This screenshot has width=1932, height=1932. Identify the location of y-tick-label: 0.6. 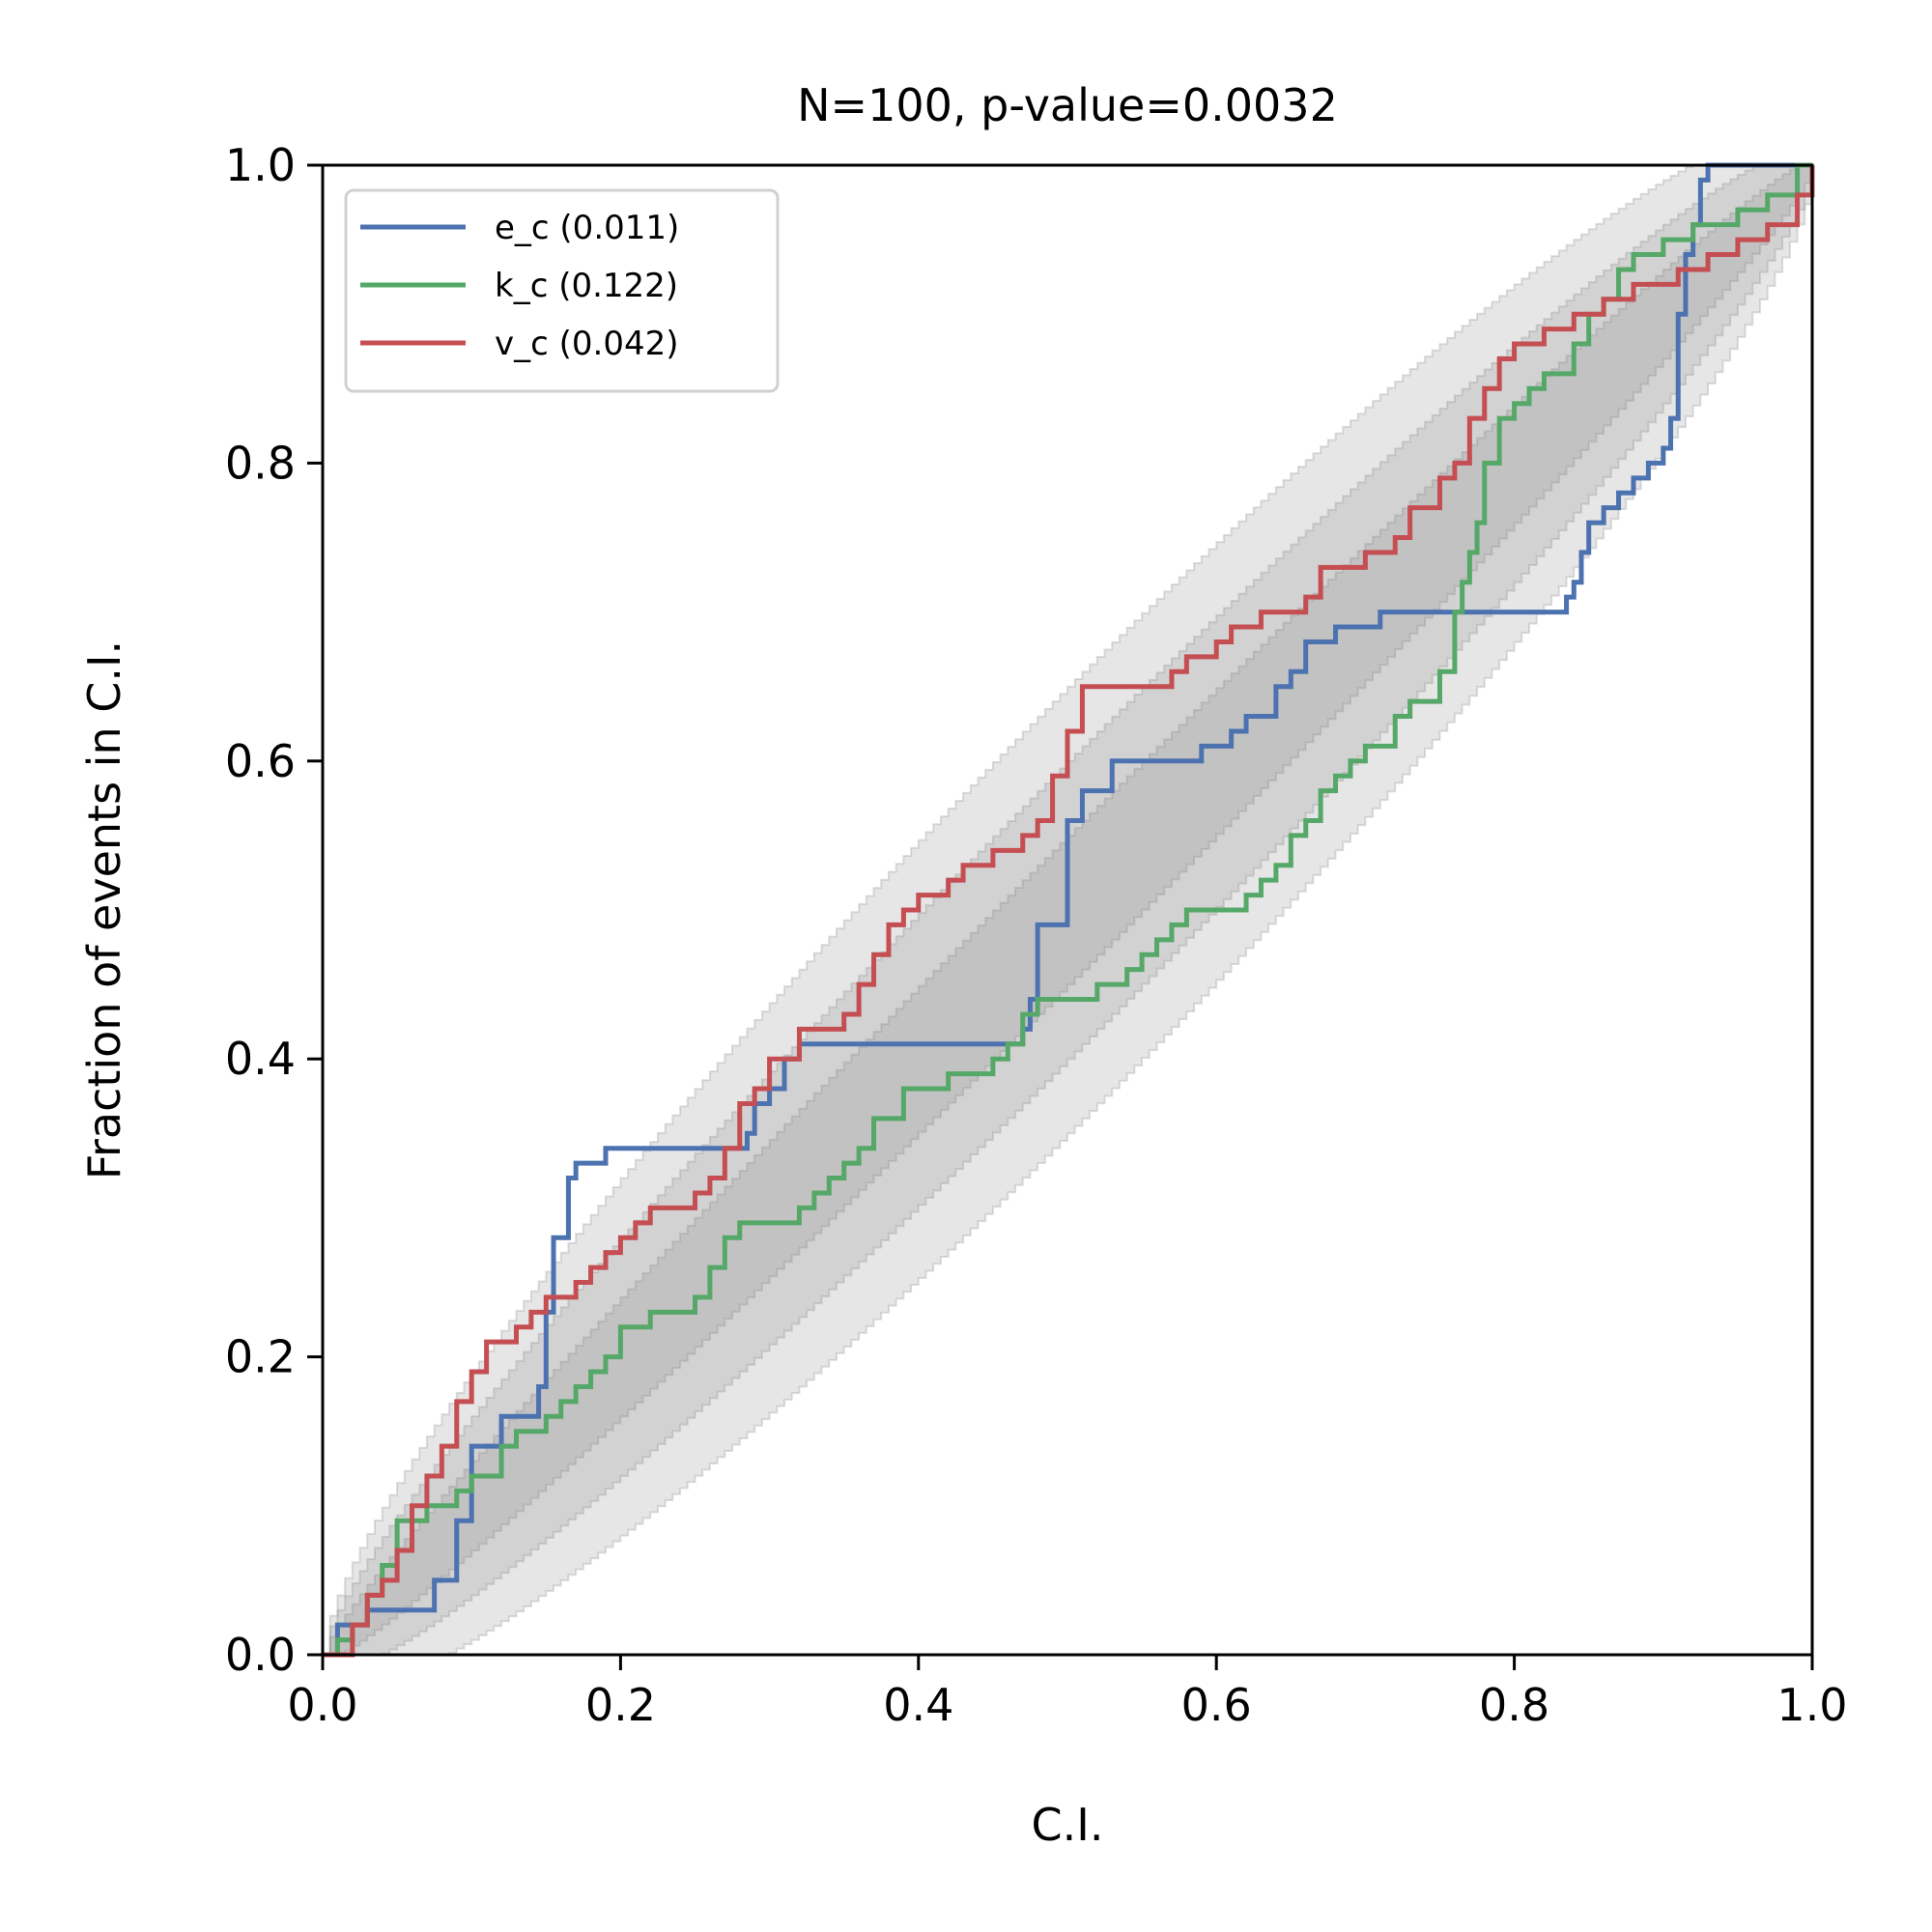
(260, 761).